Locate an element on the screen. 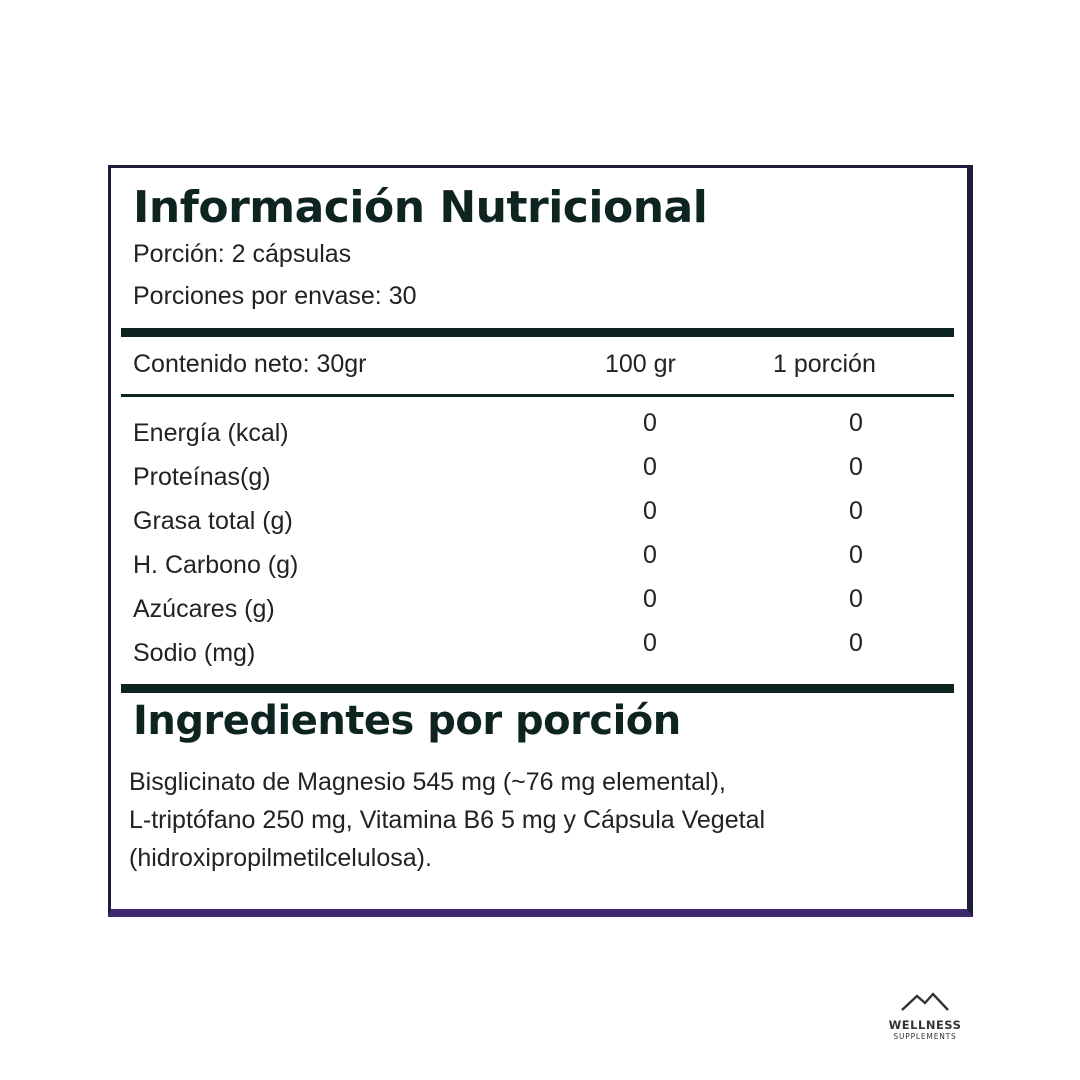  nutrient-label: H. Carbono (g) is located at coordinates (216, 565).